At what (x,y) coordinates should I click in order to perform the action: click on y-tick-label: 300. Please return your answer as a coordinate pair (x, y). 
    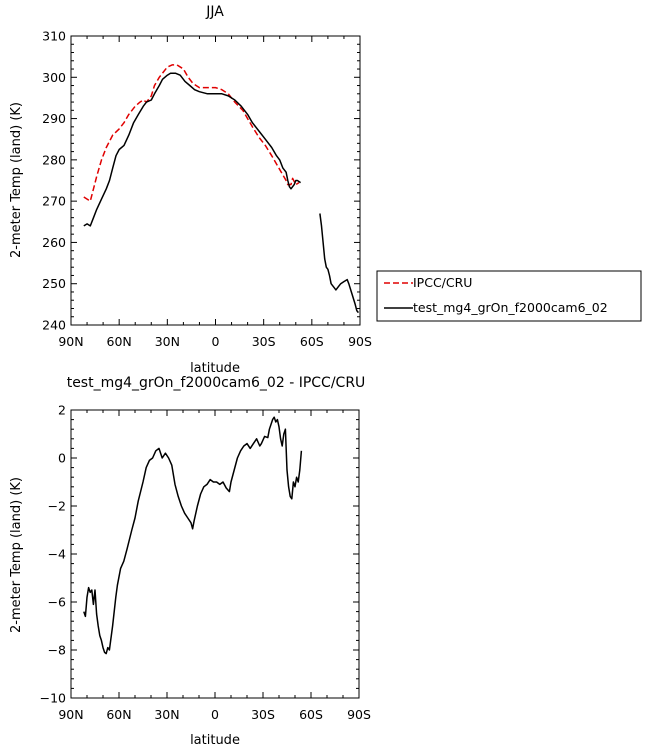
    Looking at the image, I should click on (54, 77).